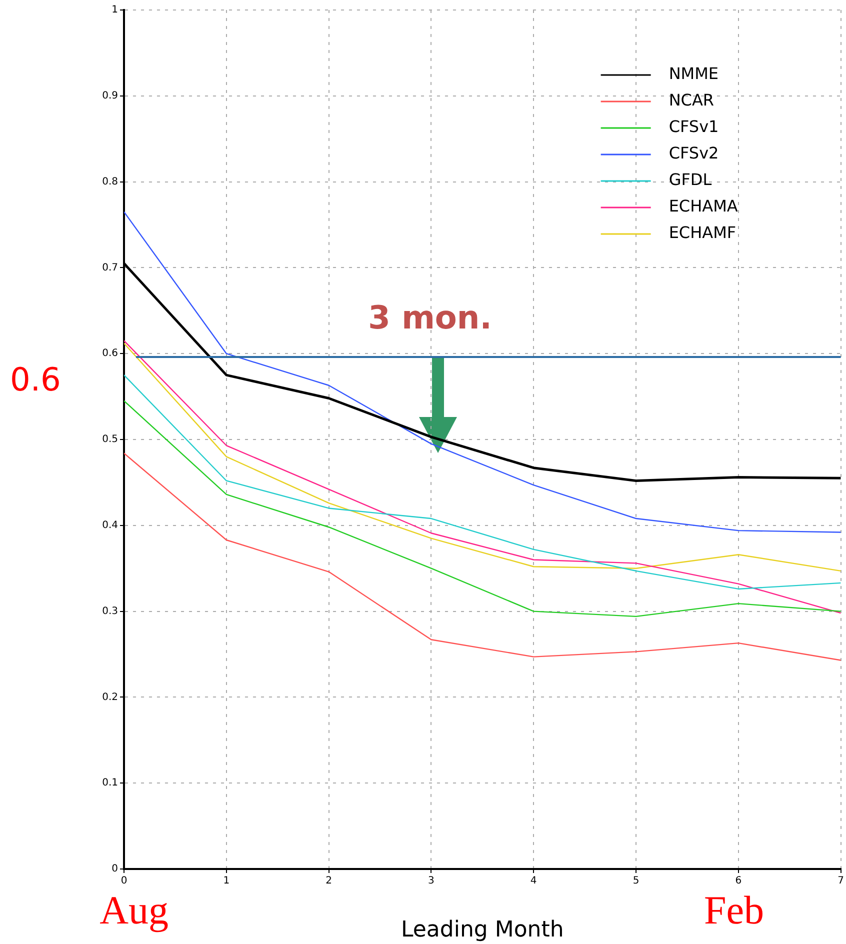 The image size is (846, 944). I want to click on x-tick-label: 1, so click(226, 881).